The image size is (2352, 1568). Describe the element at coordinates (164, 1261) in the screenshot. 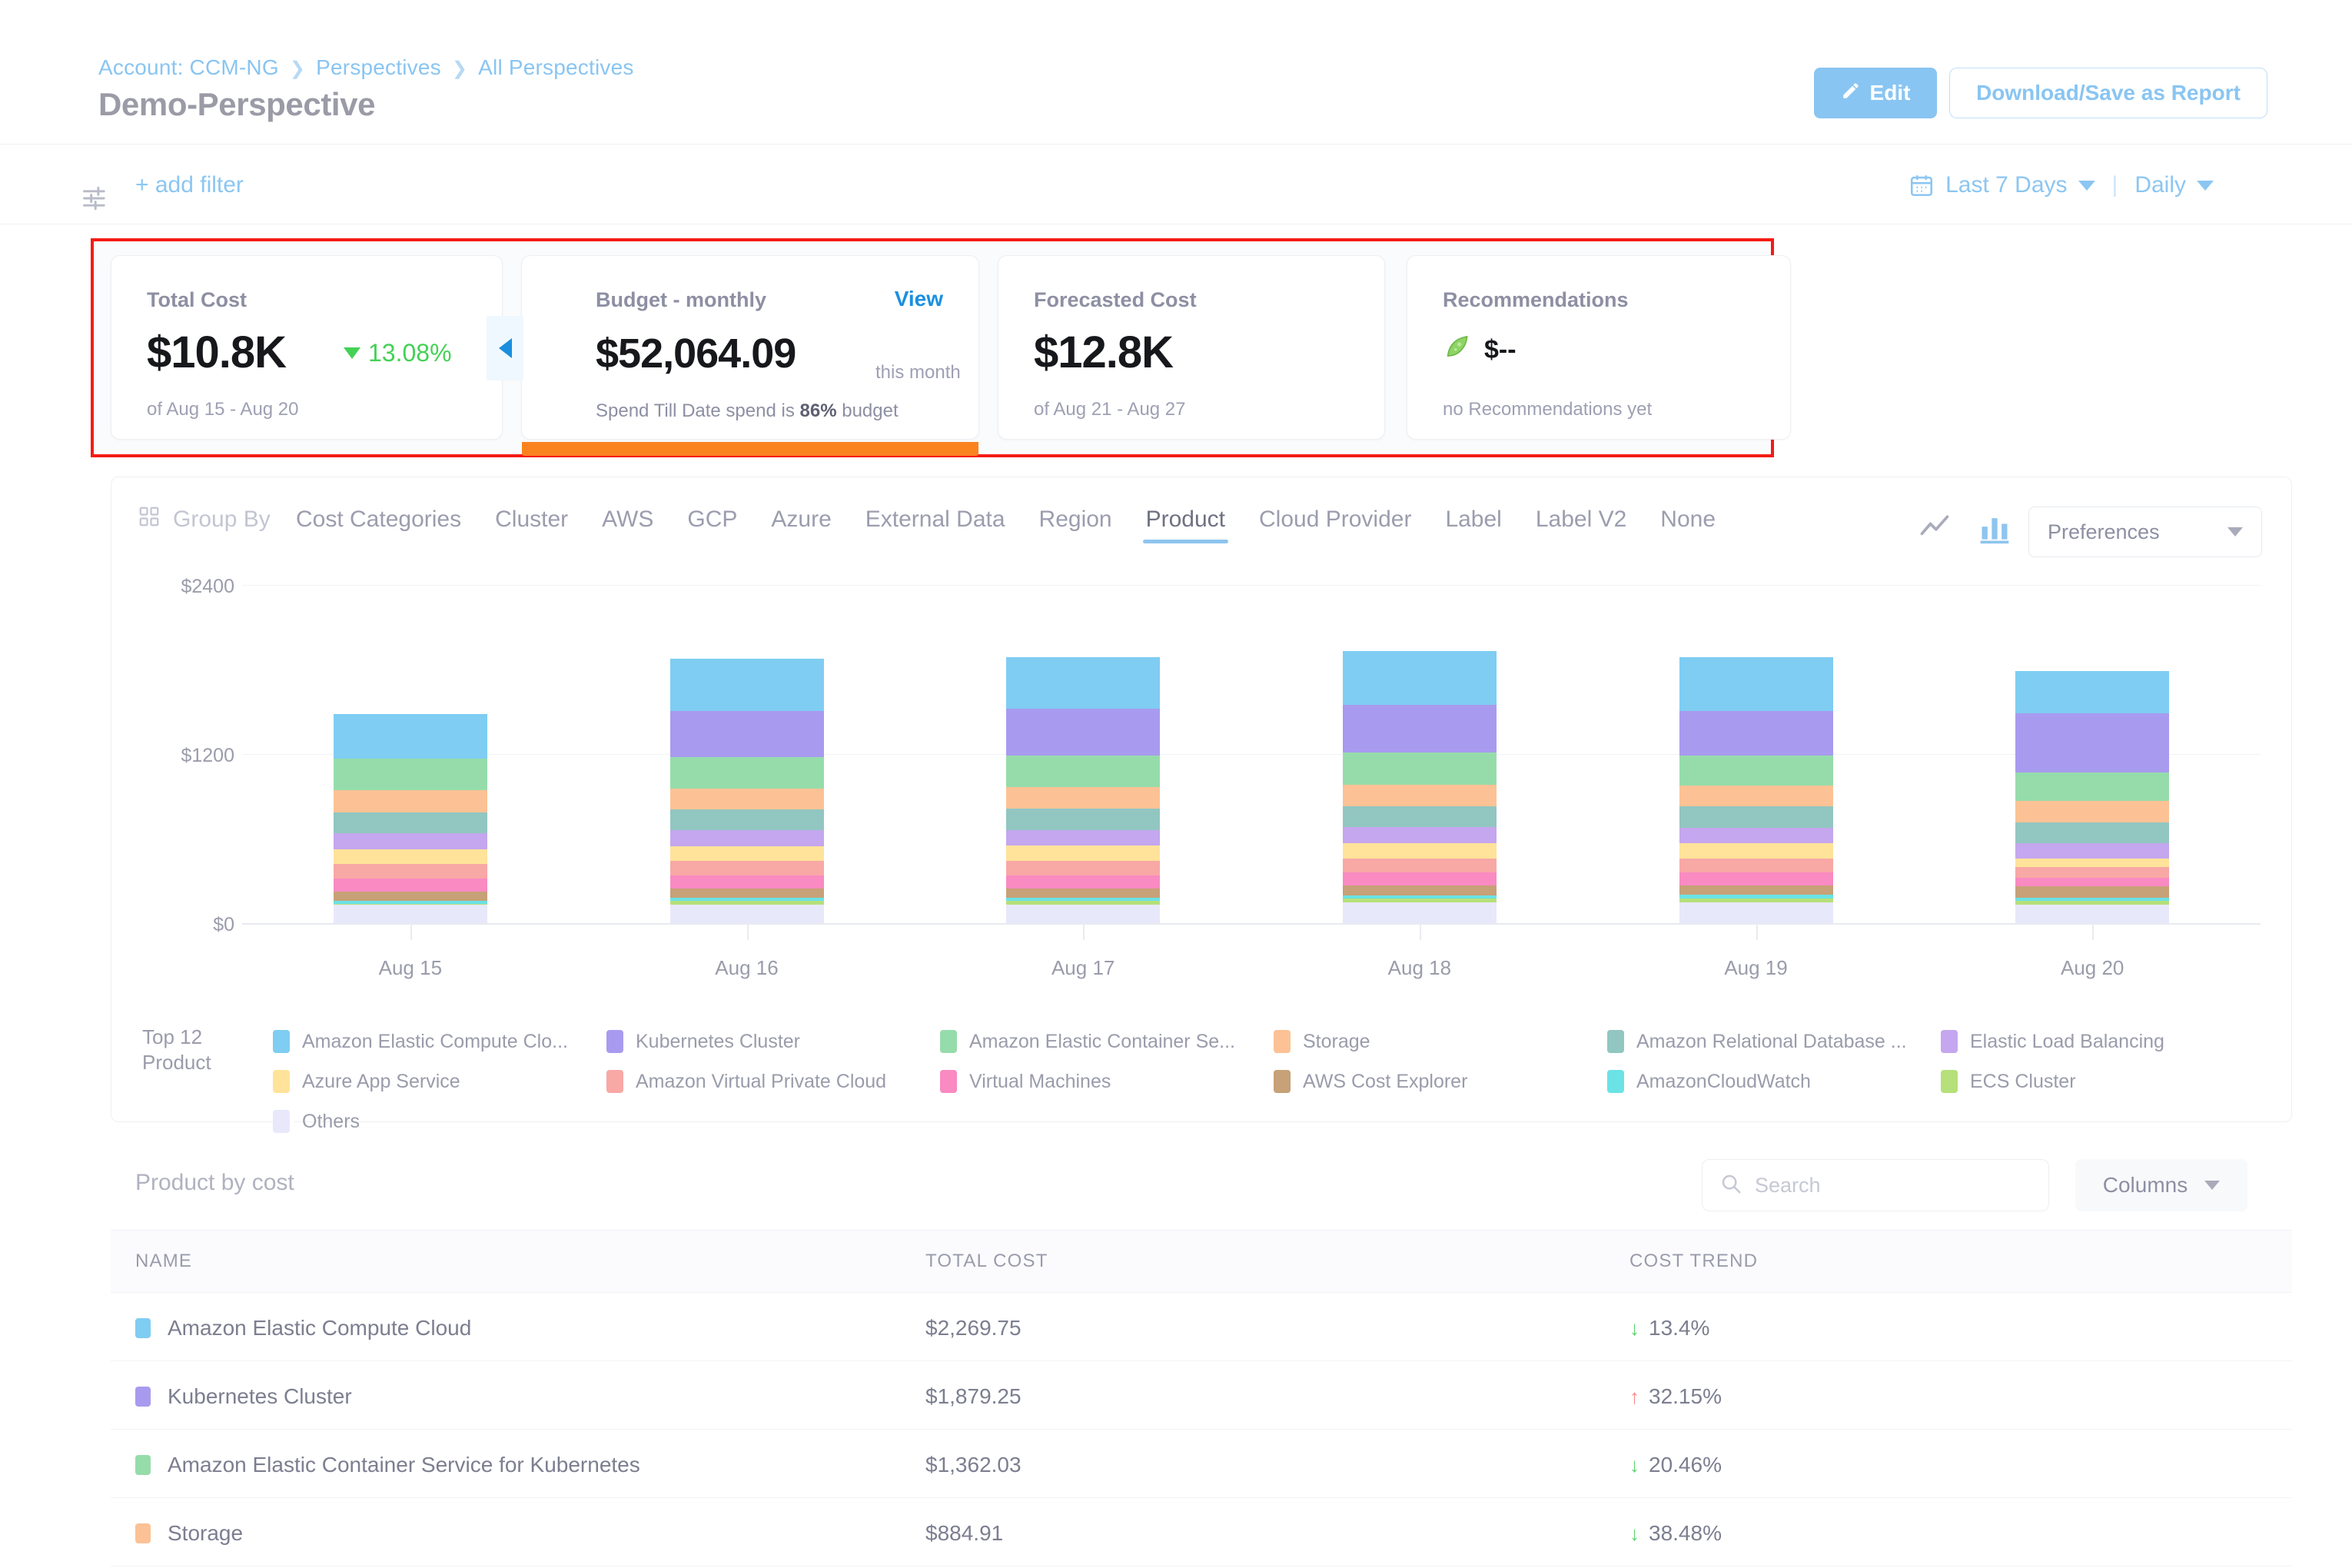

I see `column-header-name: NAME` at that location.